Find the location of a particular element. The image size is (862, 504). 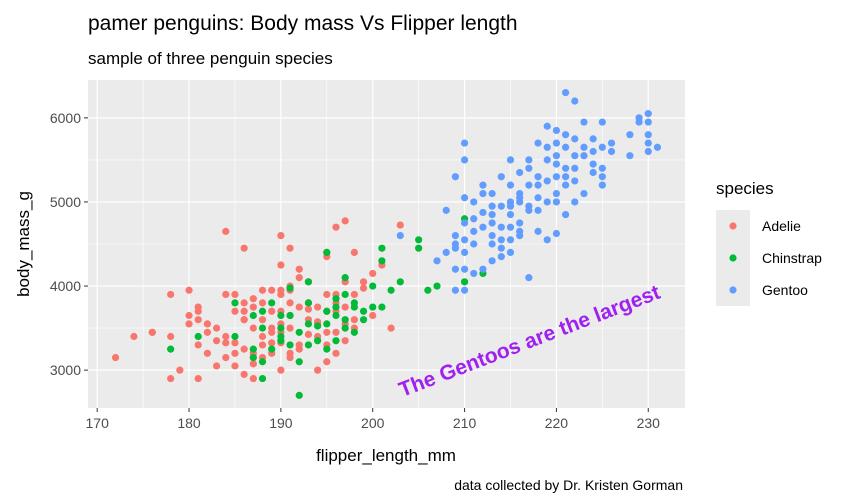

legend-label-chinstrap: Chinstrap is located at coordinates (792, 258).